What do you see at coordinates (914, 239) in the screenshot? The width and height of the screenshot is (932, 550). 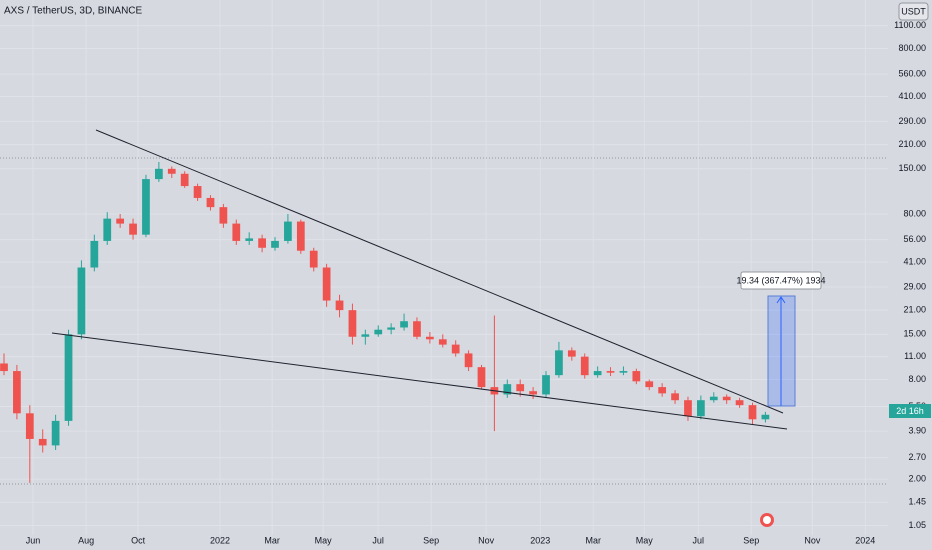 I see `y-tick-label: 56.00` at bounding box center [914, 239].